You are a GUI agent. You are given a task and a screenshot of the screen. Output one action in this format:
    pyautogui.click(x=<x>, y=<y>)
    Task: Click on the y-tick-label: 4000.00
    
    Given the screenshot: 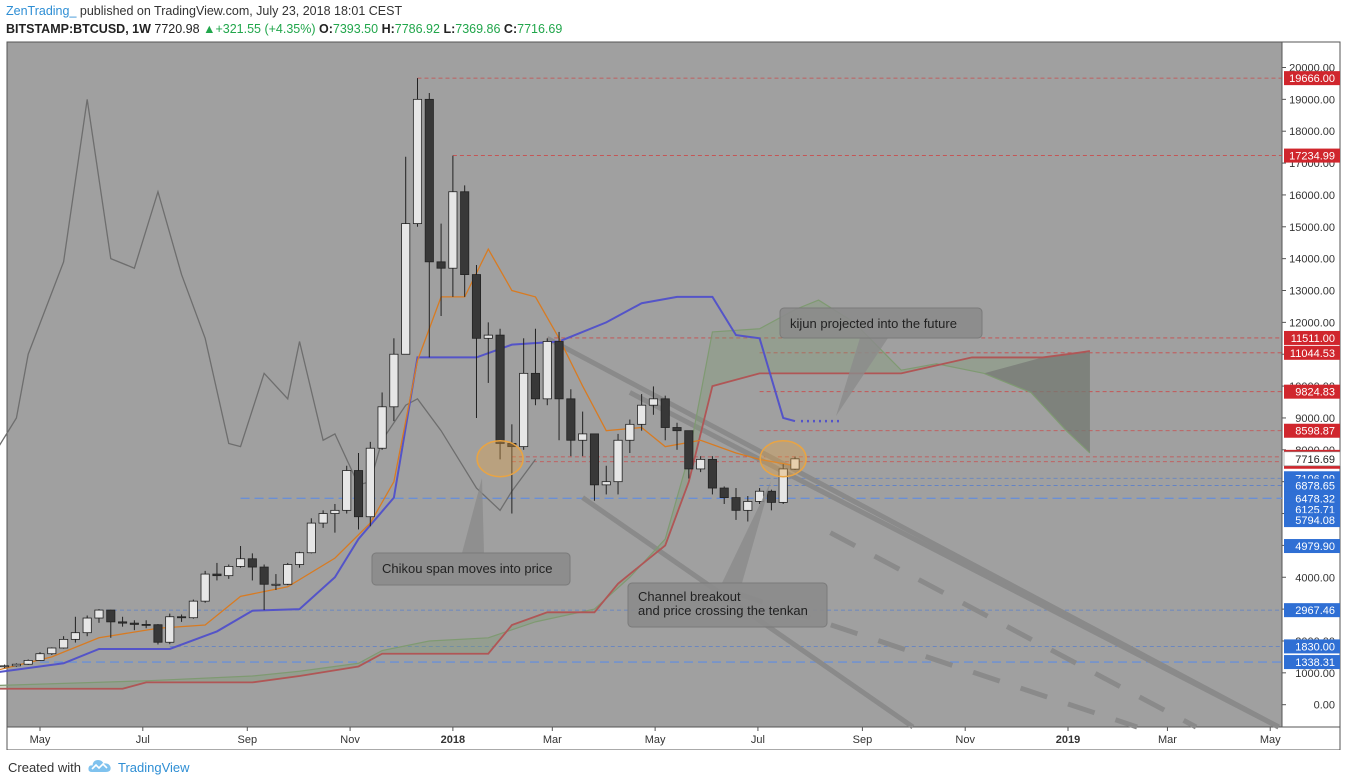 What is the action you would take?
    pyautogui.click(x=1315, y=578)
    